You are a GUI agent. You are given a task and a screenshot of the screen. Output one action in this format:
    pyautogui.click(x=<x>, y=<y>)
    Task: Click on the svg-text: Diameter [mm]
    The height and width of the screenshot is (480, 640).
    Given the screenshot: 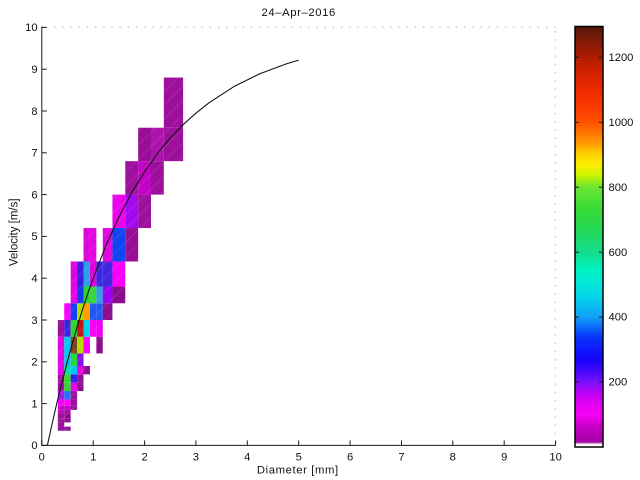 What is the action you would take?
    pyautogui.click(x=298, y=471)
    